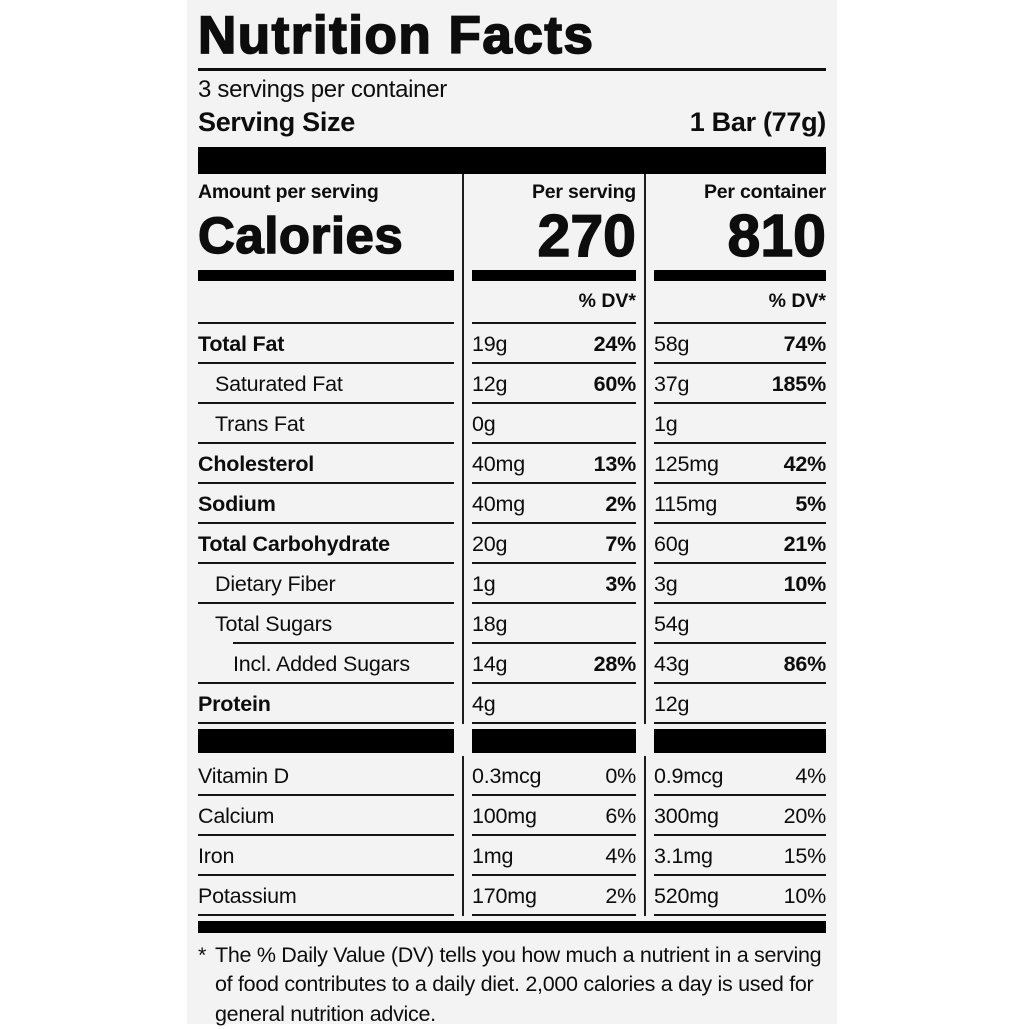 This screenshot has width=1024, height=1029. What do you see at coordinates (615, 463) in the screenshot?
I see `per-serving-dv: 13%` at bounding box center [615, 463].